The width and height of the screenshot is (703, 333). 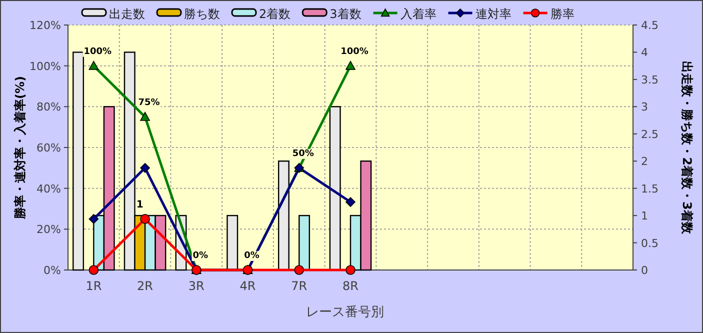 I want to click on x-tick-label: 2R, so click(x=145, y=286).